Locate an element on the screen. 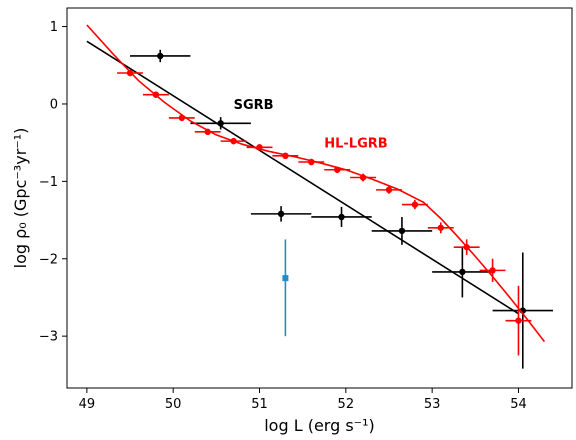  annotation-sgrb: SGRB is located at coordinates (254, 105).